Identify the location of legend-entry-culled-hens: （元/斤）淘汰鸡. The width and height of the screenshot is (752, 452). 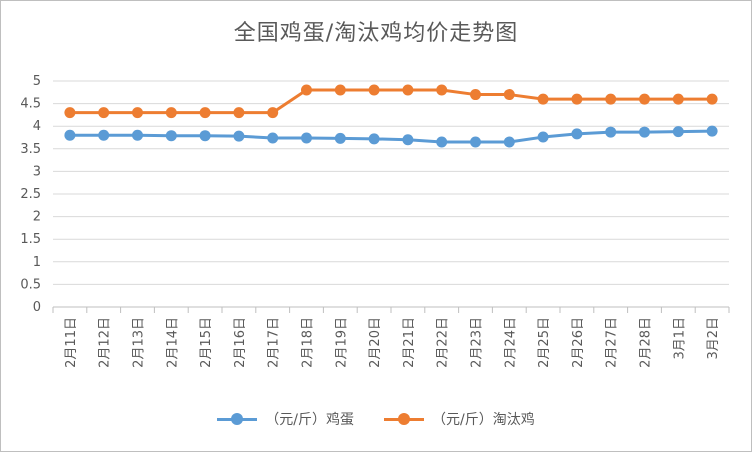
(459, 419).